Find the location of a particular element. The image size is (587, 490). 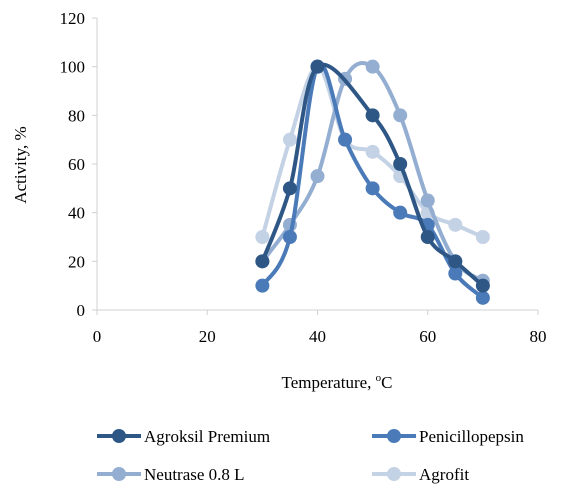

y-tick-label: 100 is located at coordinates (73, 67).